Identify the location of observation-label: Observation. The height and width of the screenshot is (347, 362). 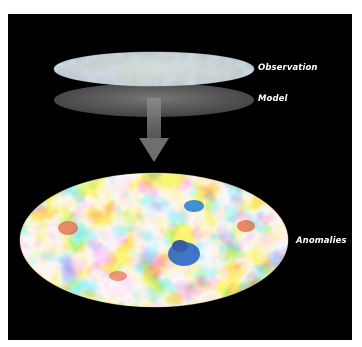
(288, 68).